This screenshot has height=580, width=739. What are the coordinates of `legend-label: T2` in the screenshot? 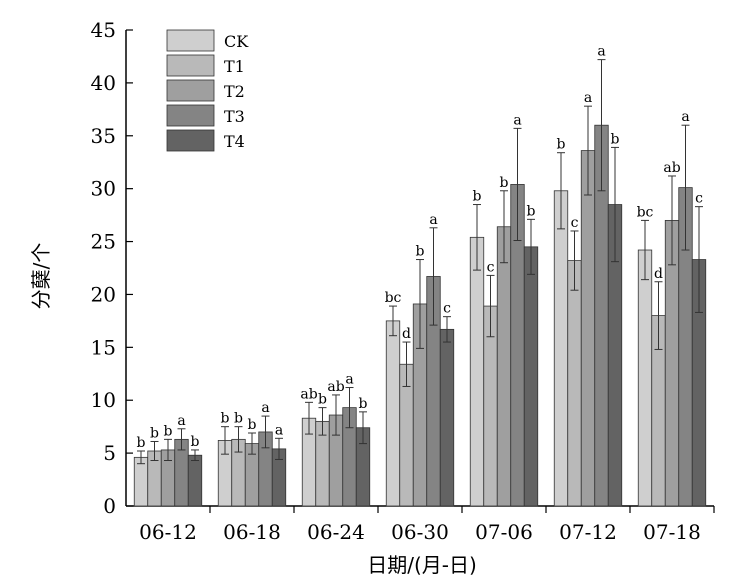 It's located at (234, 91).